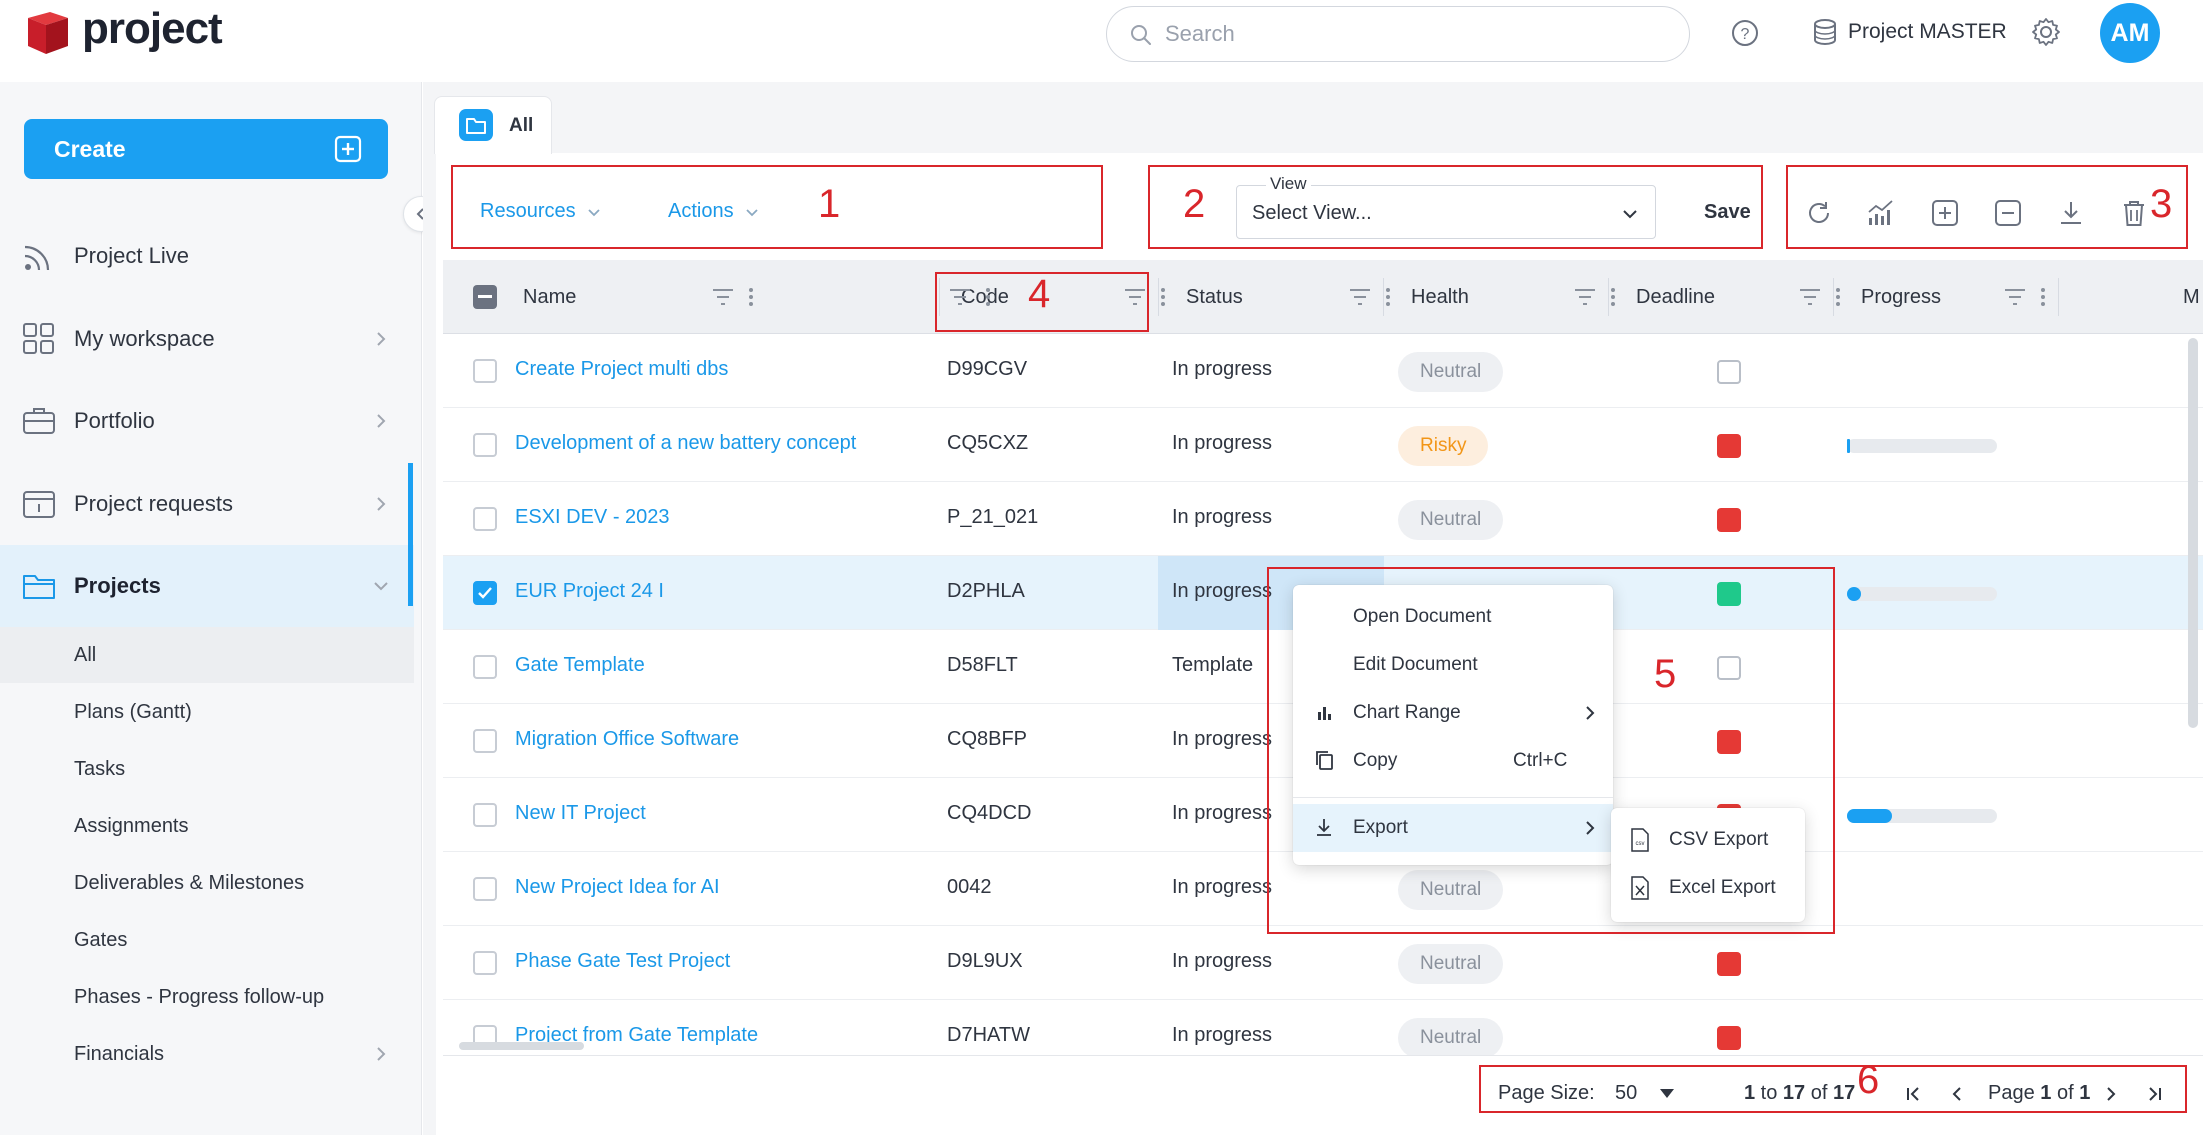 The image size is (2203, 1135). Describe the element at coordinates (1914, 1094) in the screenshot. I see `first-page-icon` at that location.